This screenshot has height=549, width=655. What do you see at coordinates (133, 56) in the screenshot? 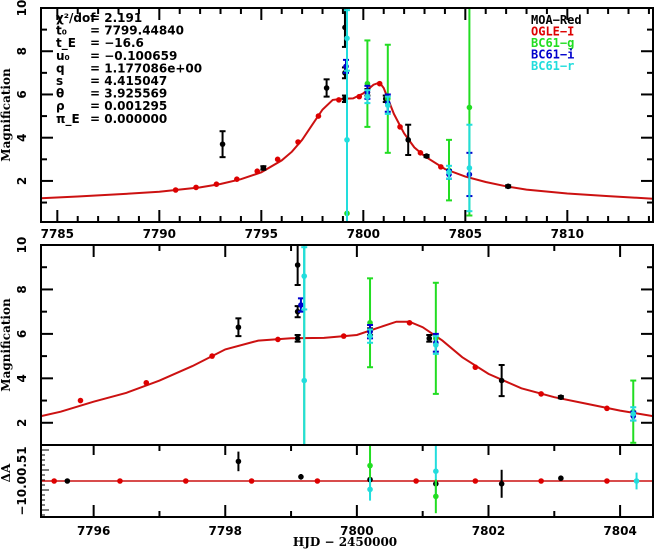
I see `param-value: = −0.100659` at bounding box center [133, 56].